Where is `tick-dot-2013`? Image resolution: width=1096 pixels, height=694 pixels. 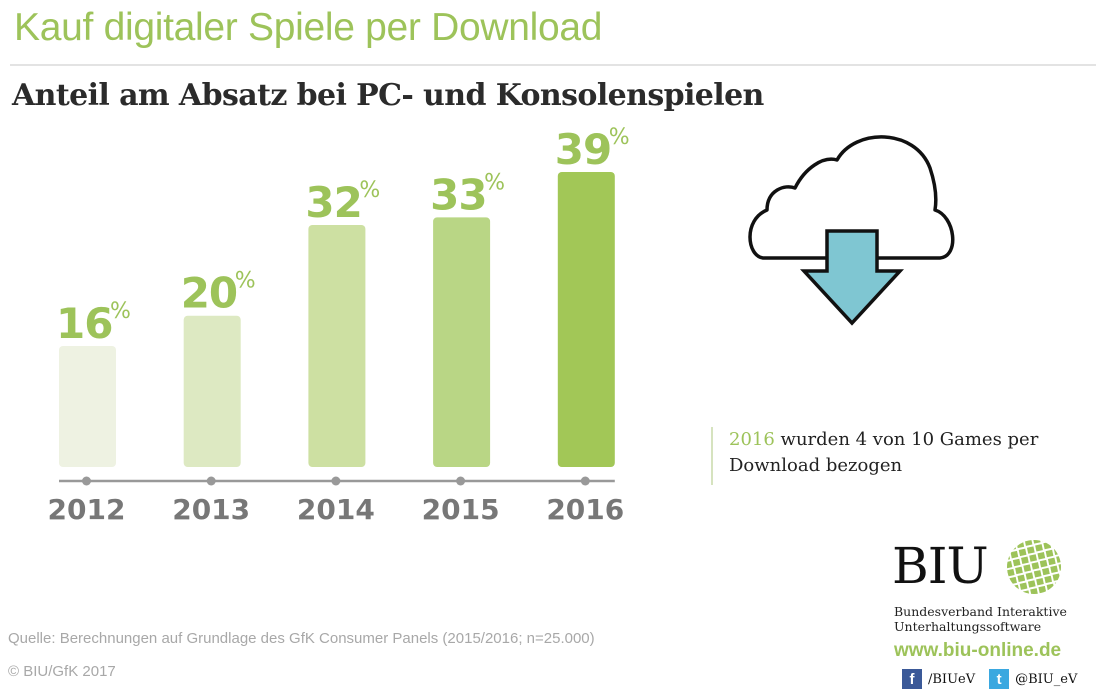
tick-dot-2013 is located at coordinates (211, 481).